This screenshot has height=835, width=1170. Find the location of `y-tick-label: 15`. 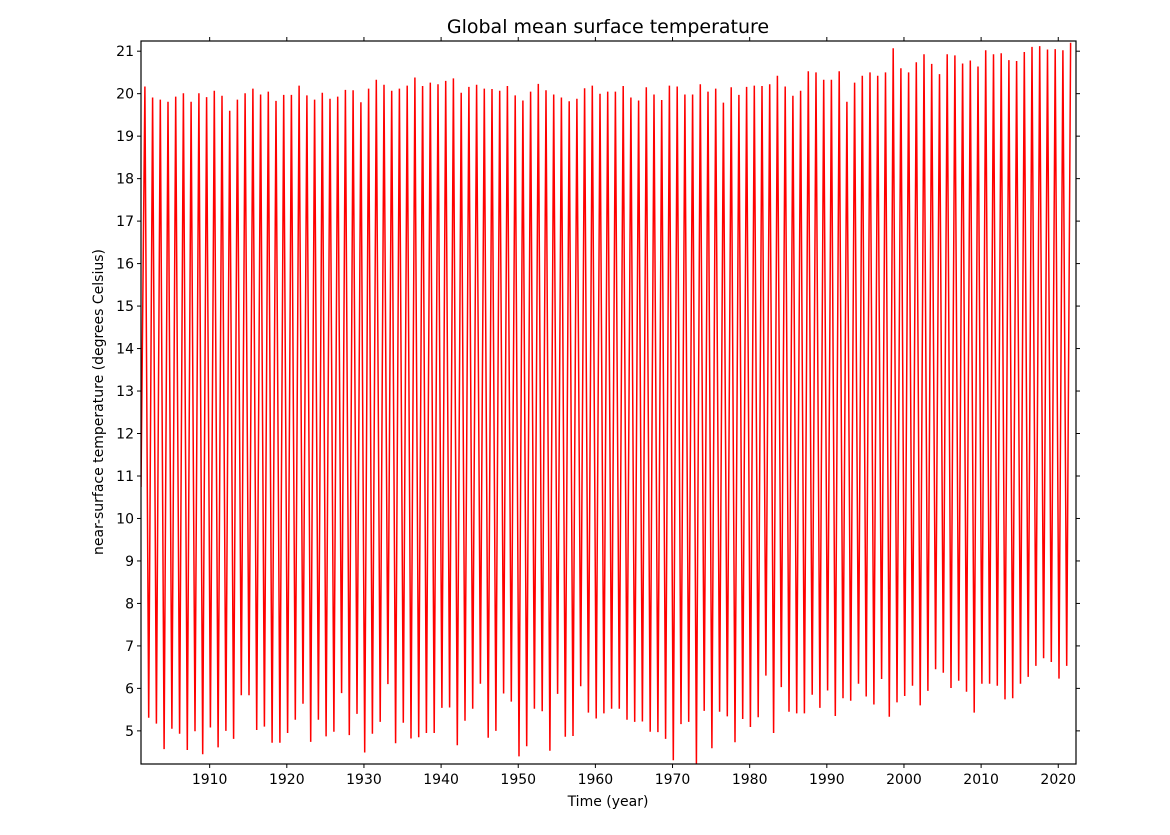

y-tick-label: 15 is located at coordinates (125, 307).